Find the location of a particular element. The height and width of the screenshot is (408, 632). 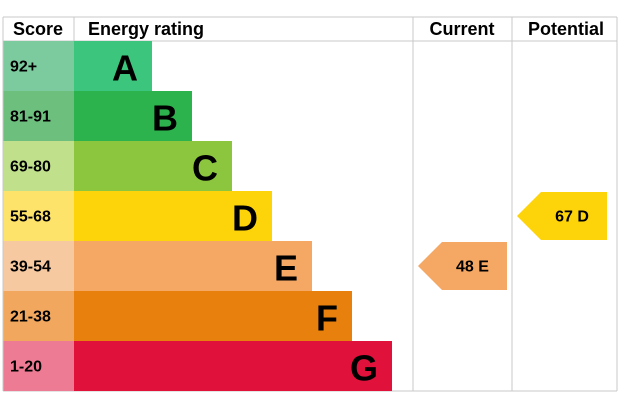

score-label: 1-20 is located at coordinates (26, 367).